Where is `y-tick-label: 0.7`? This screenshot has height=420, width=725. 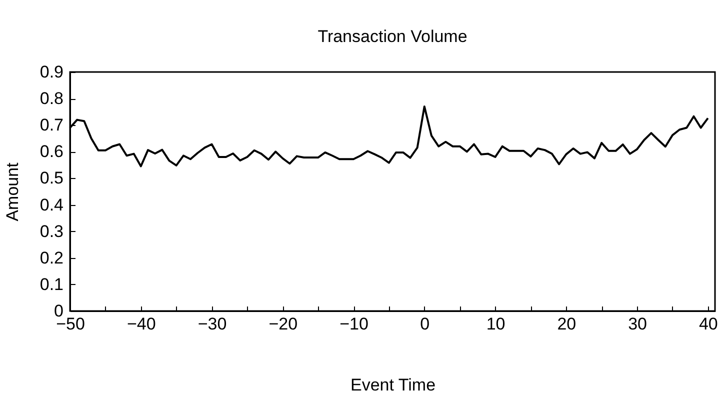
y-tick-label: 0.7 is located at coordinates (52, 125).